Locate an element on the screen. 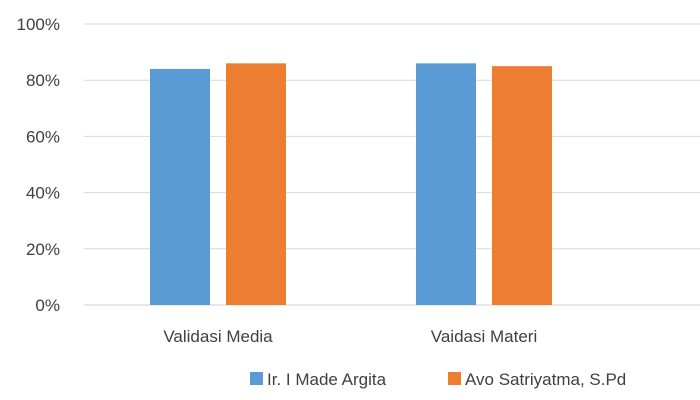 The width and height of the screenshot is (700, 400). y-tick-label: 60% is located at coordinates (43, 136).